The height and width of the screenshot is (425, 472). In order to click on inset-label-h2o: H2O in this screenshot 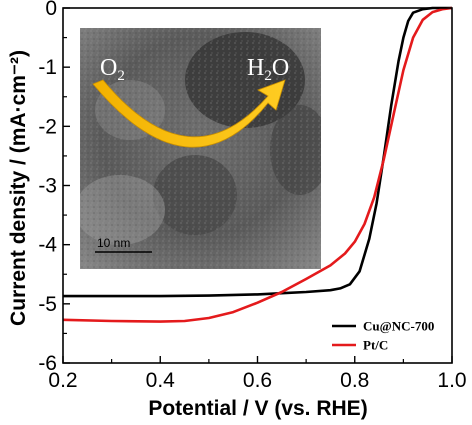, I will do `click(268, 69)`.